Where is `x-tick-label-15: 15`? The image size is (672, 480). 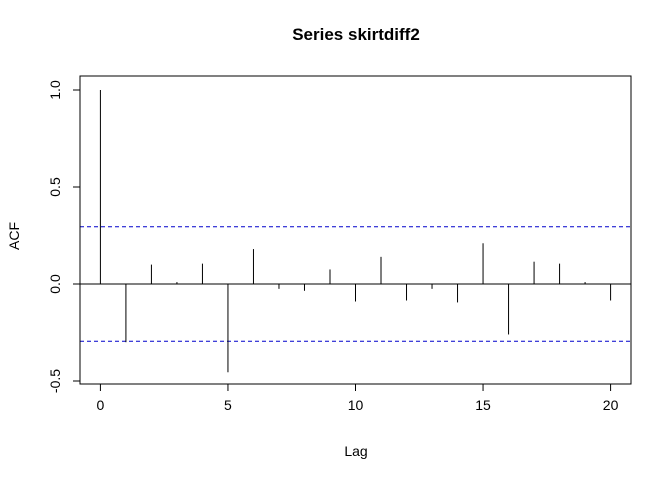 x-tick-label-15: 15 is located at coordinates (483, 405).